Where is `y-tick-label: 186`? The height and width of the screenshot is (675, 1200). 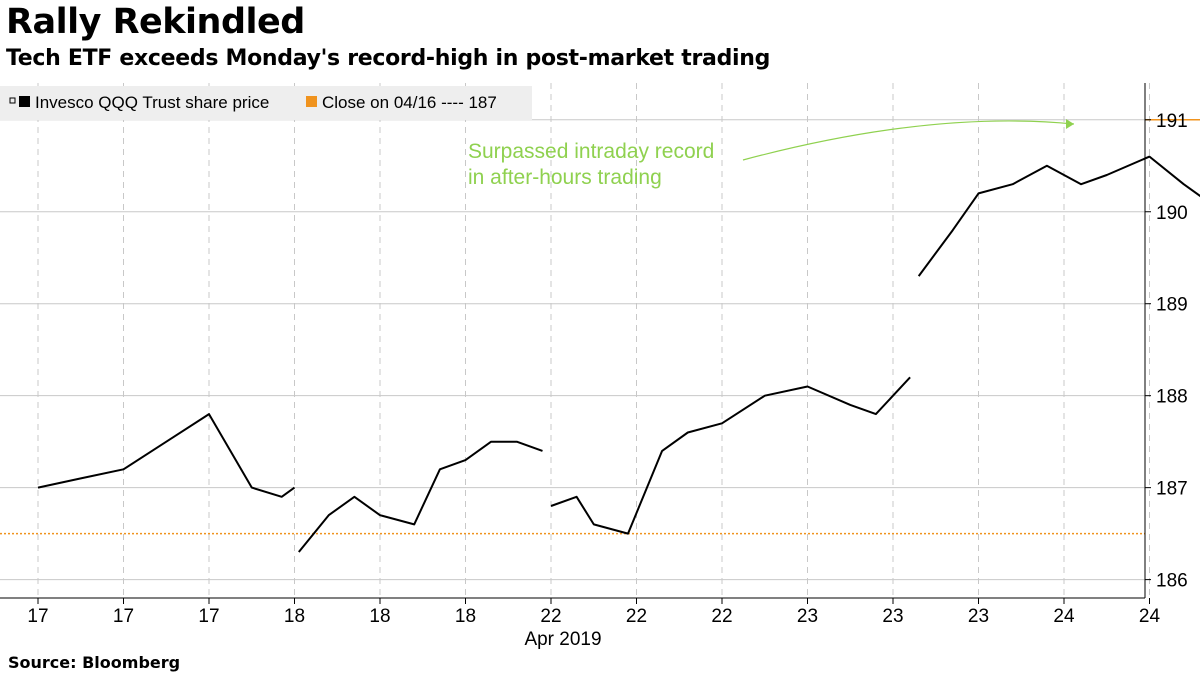 y-tick-label: 186 is located at coordinates (1172, 581).